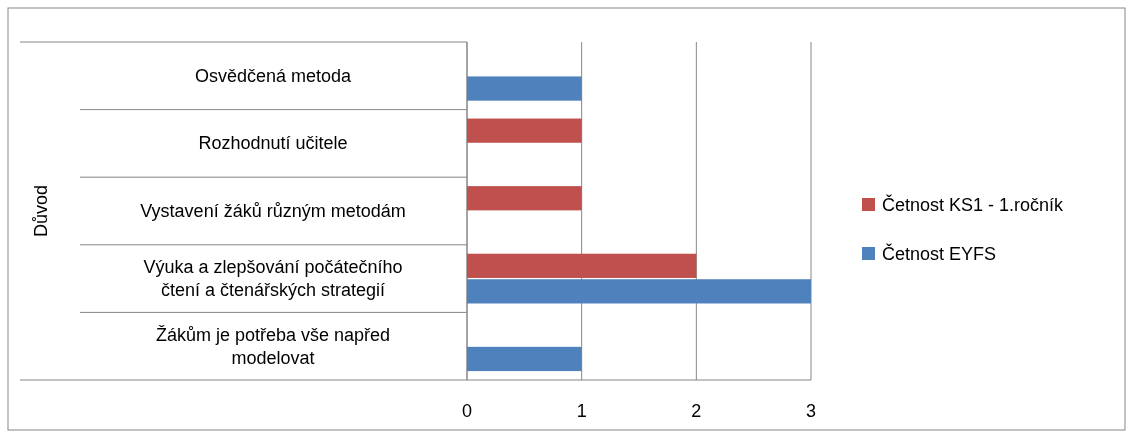 The width and height of the screenshot is (1133, 437). What do you see at coordinates (467, 411) in the screenshot?
I see `x-tick-label: 0` at bounding box center [467, 411].